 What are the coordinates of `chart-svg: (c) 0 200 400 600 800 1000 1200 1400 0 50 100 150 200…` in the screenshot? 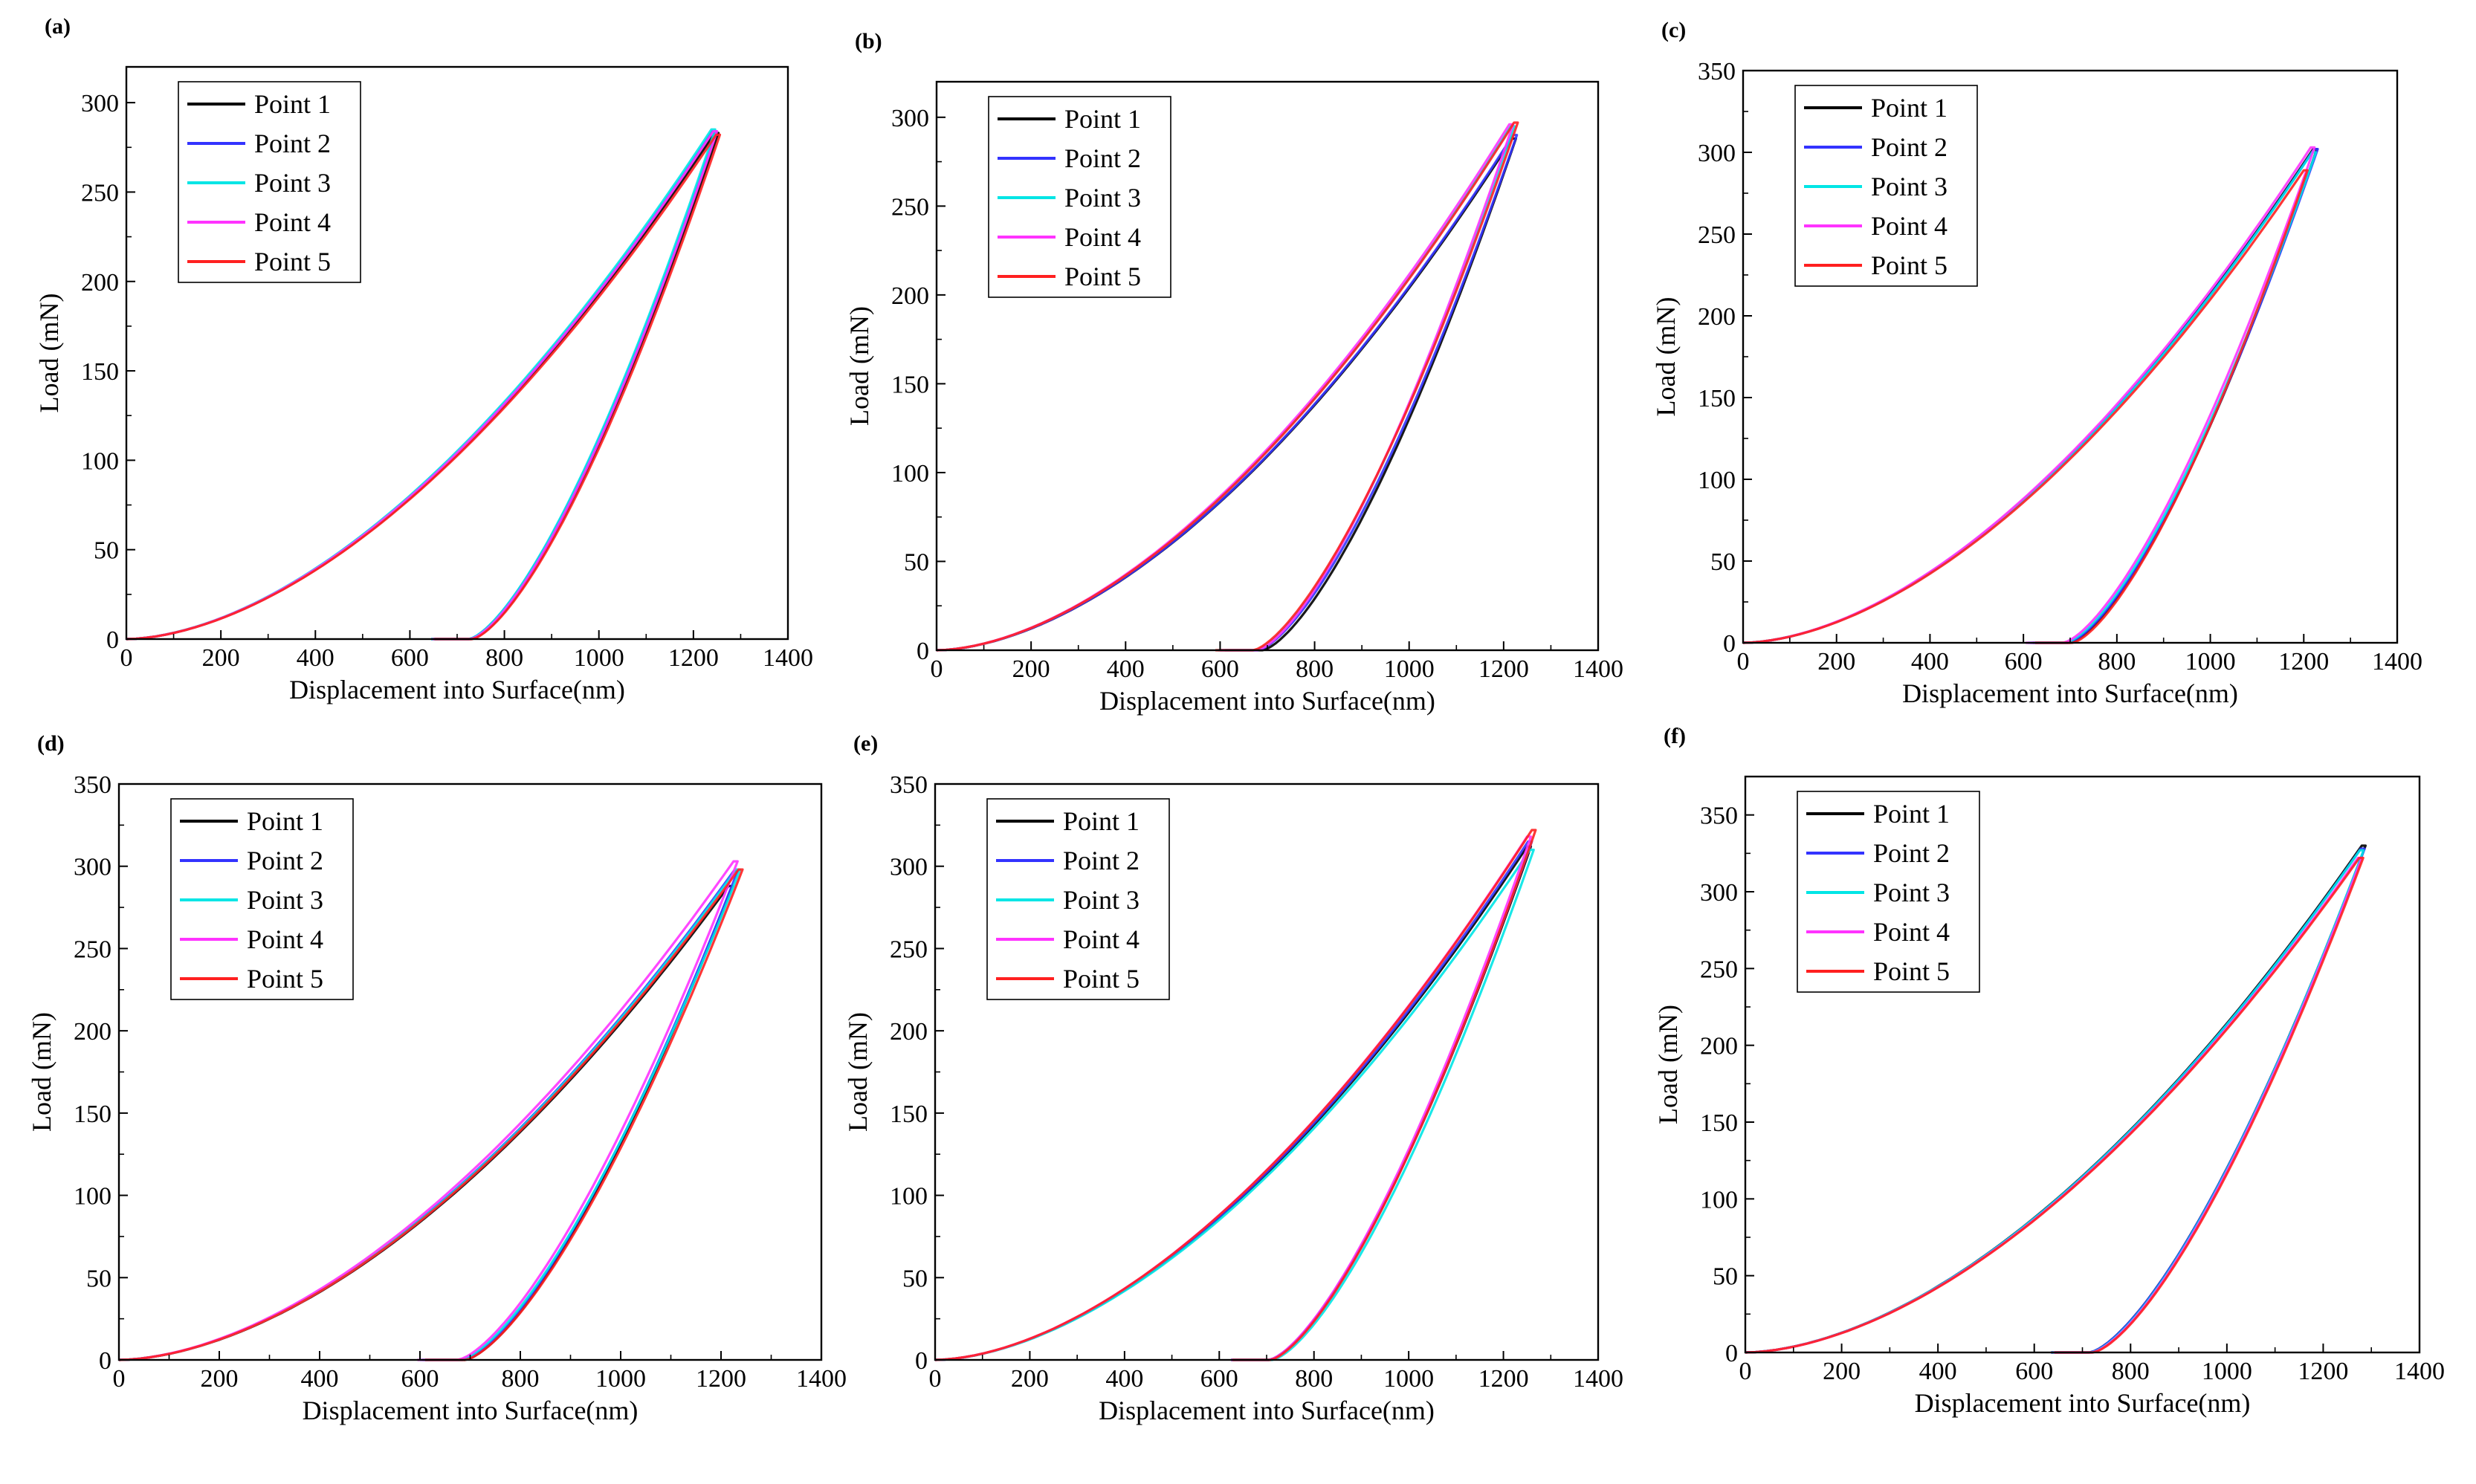 It's located at (2036, 363).